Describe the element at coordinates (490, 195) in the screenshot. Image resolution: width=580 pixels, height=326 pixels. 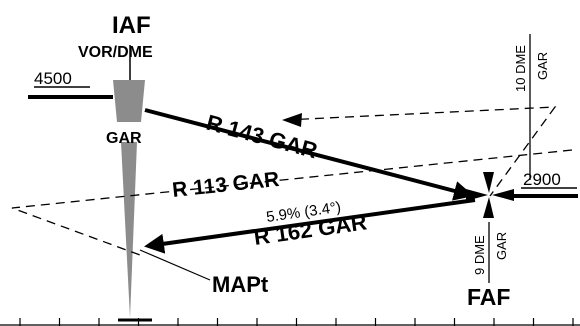
I see `faf-symbol` at that location.